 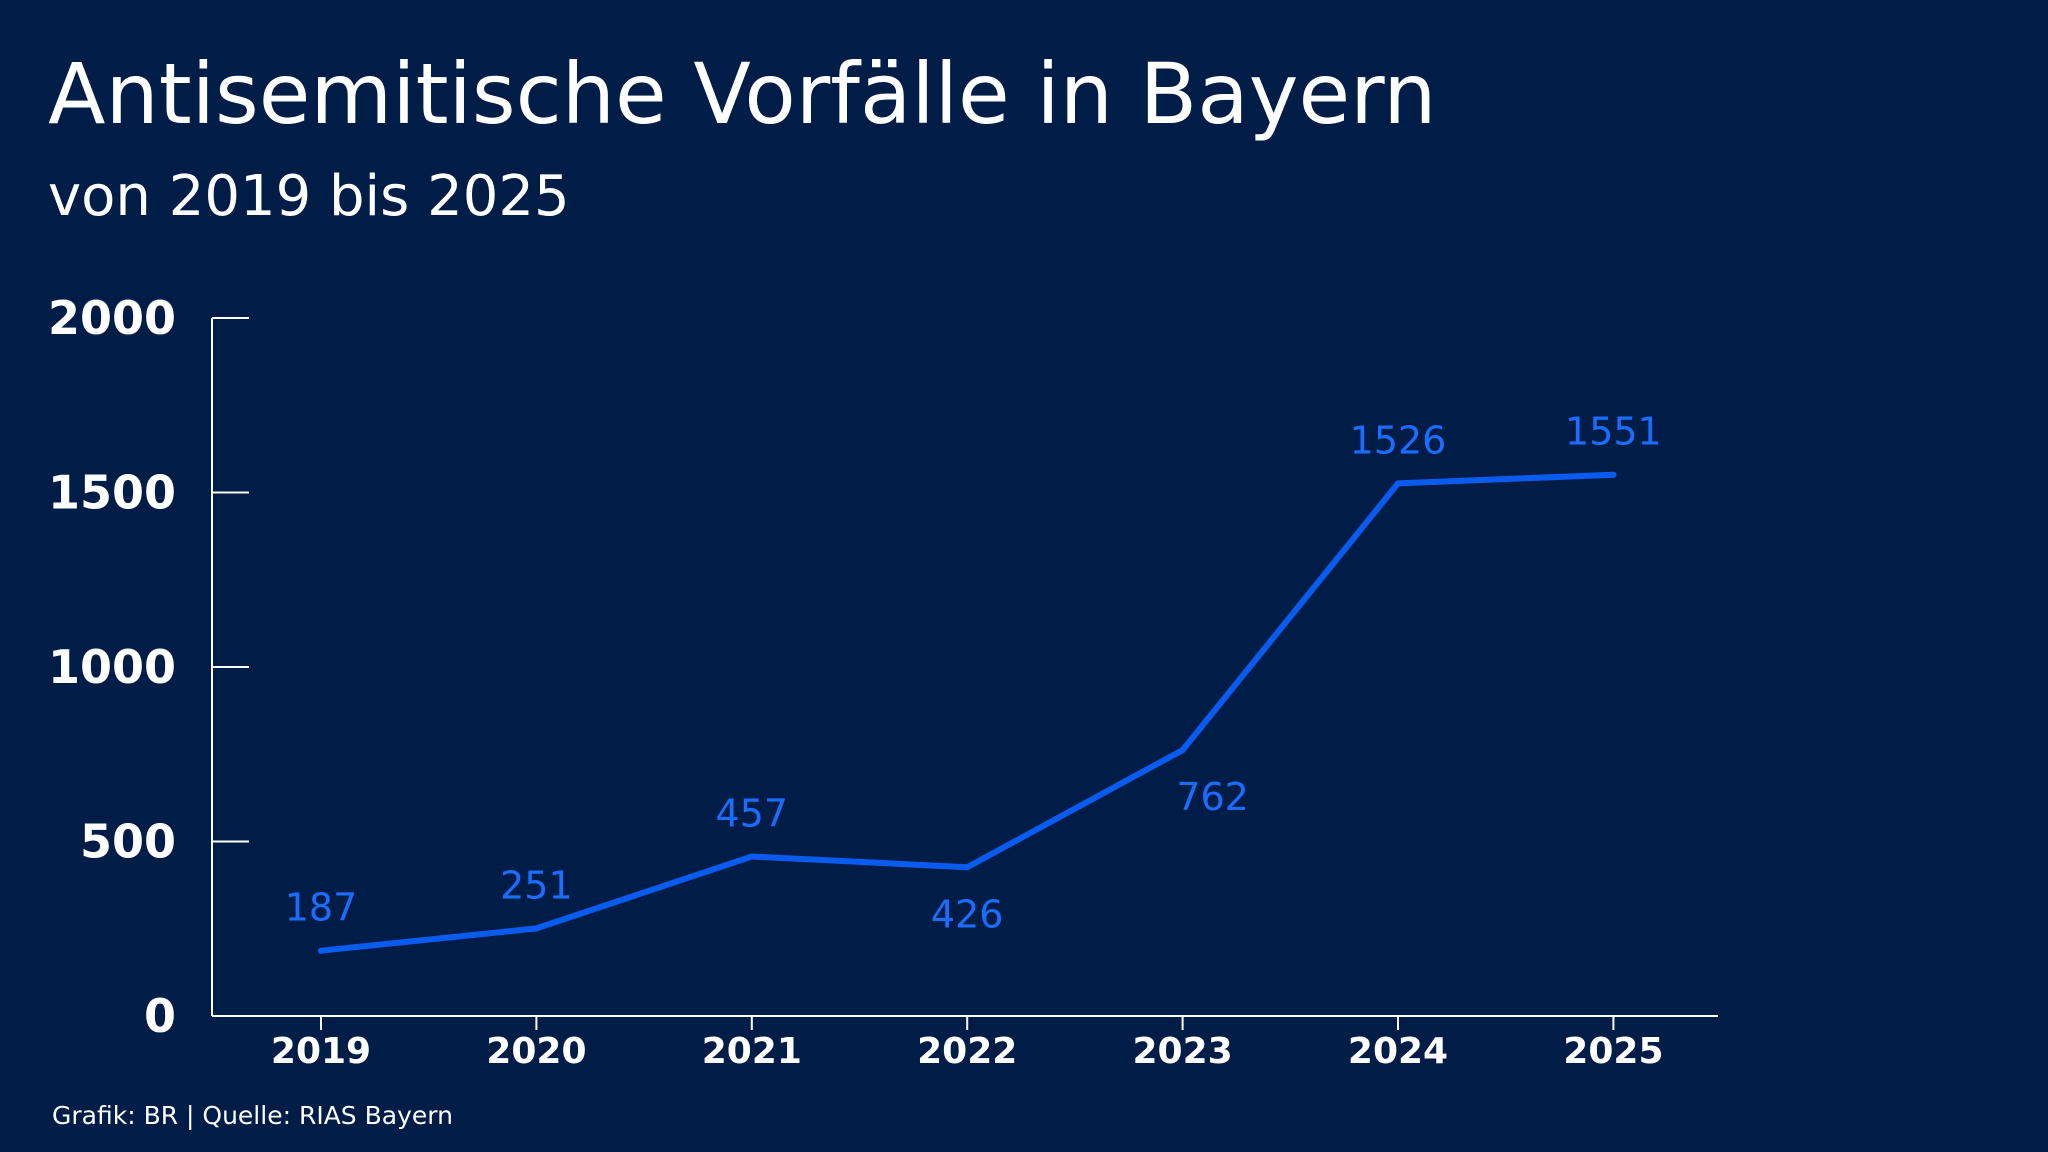 I want to click on x-tick-label: 2025, so click(x=1613, y=1051).